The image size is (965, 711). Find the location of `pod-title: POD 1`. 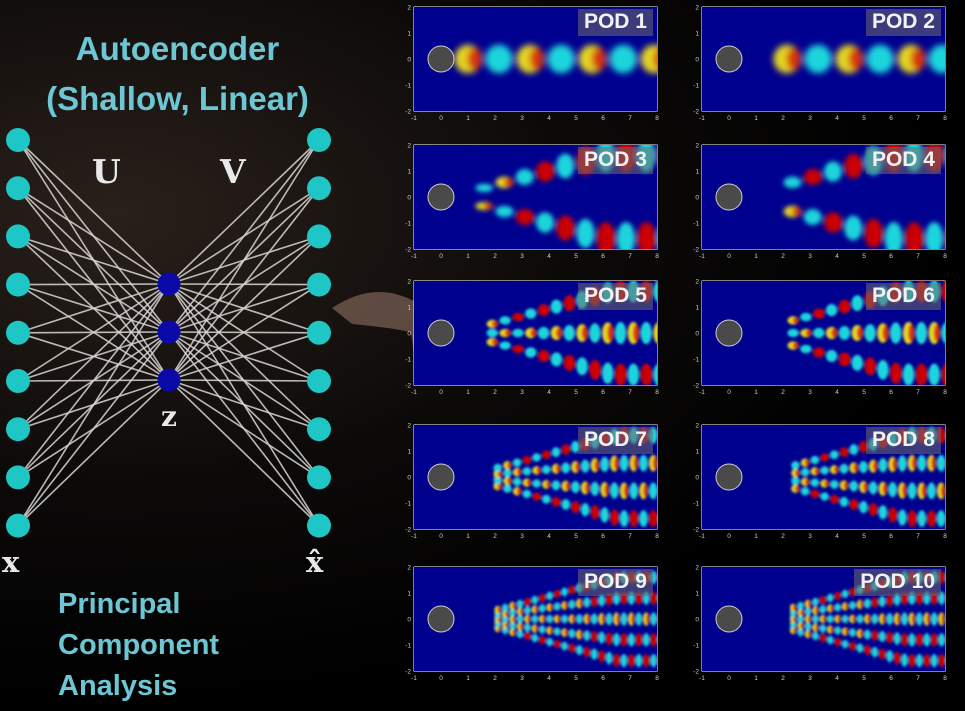

pod-title: POD 1 is located at coordinates (615, 22).